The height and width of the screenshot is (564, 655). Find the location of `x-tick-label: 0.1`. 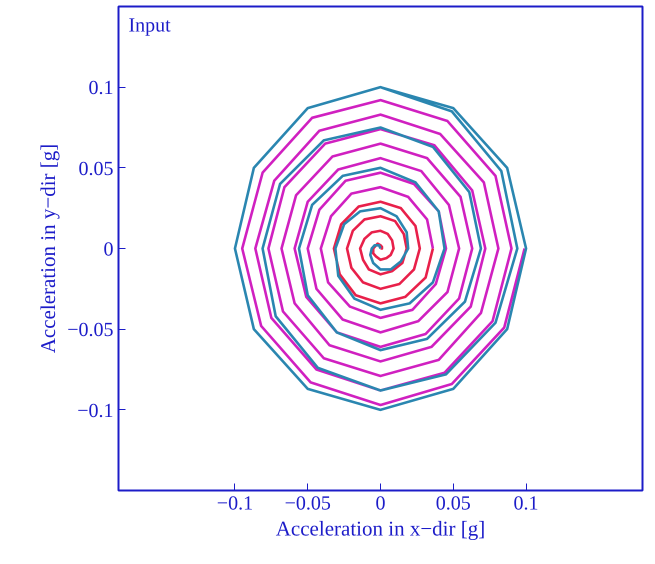

x-tick-label: 0.1 is located at coordinates (526, 503).